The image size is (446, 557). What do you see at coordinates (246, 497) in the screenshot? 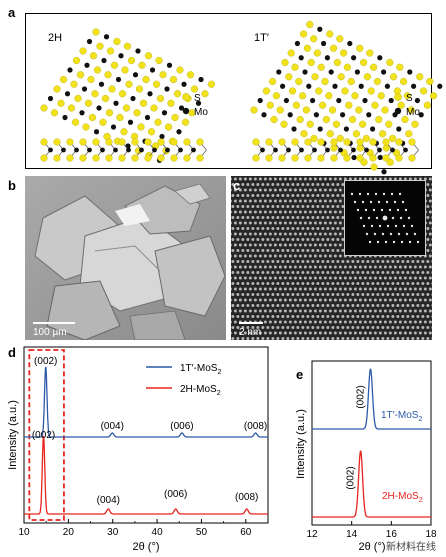
I see `peak-label: (008)` at bounding box center [246, 497].